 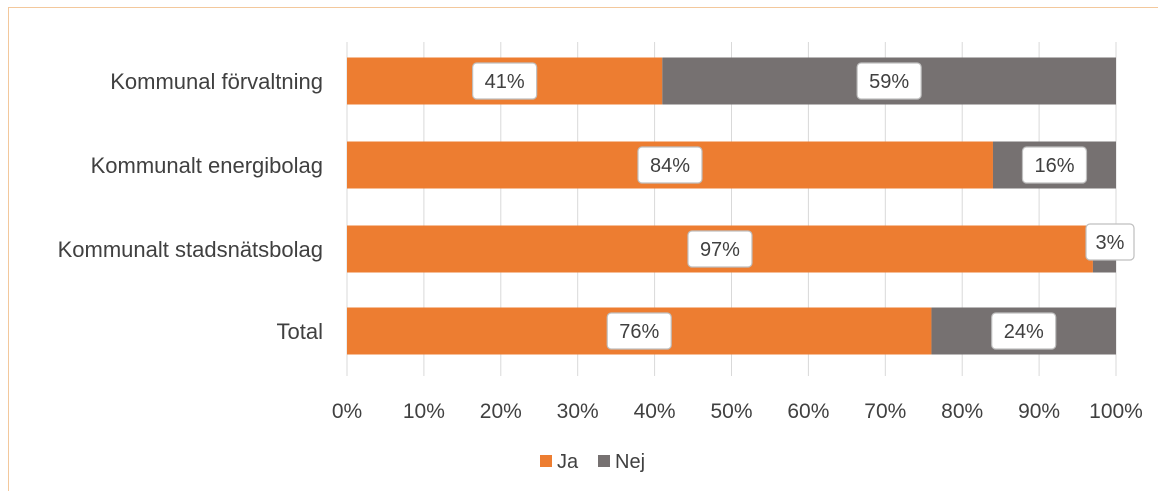 What do you see at coordinates (216, 81) in the screenshot?
I see `category-label: Kommunal förvaltning` at bounding box center [216, 81].